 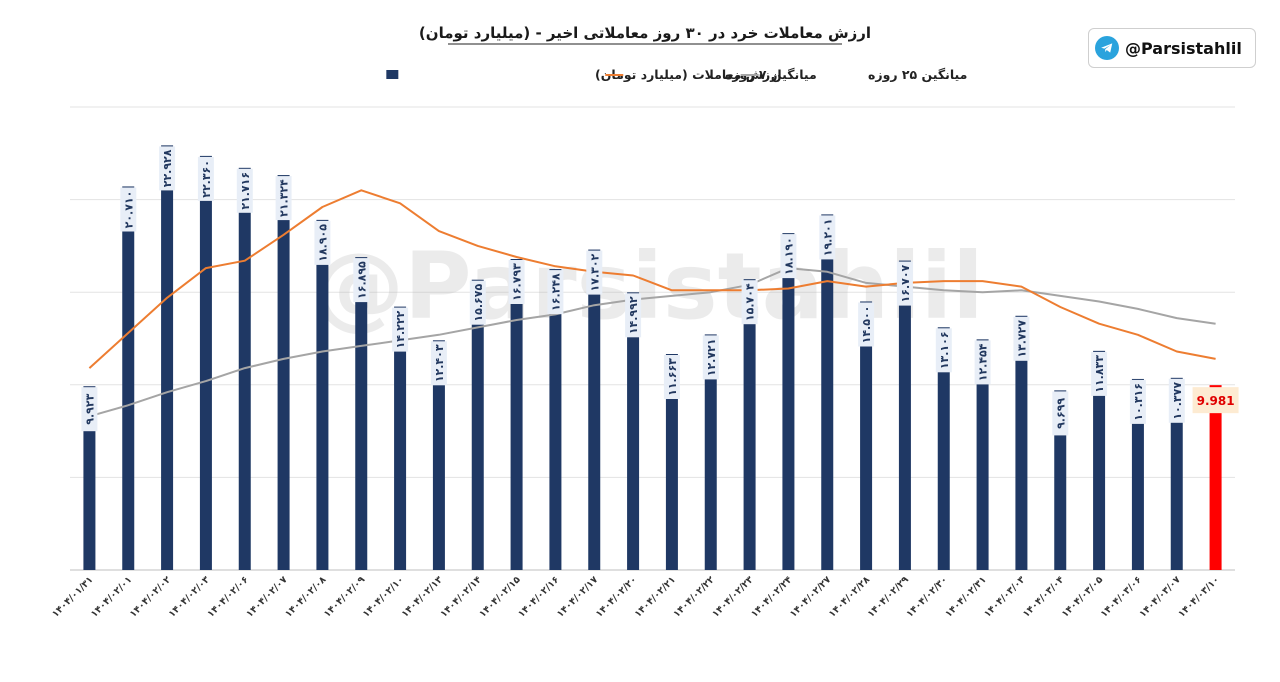 I want to click on data-label-group: ۱۵.۷۰۴, so click(x=749, y=302).